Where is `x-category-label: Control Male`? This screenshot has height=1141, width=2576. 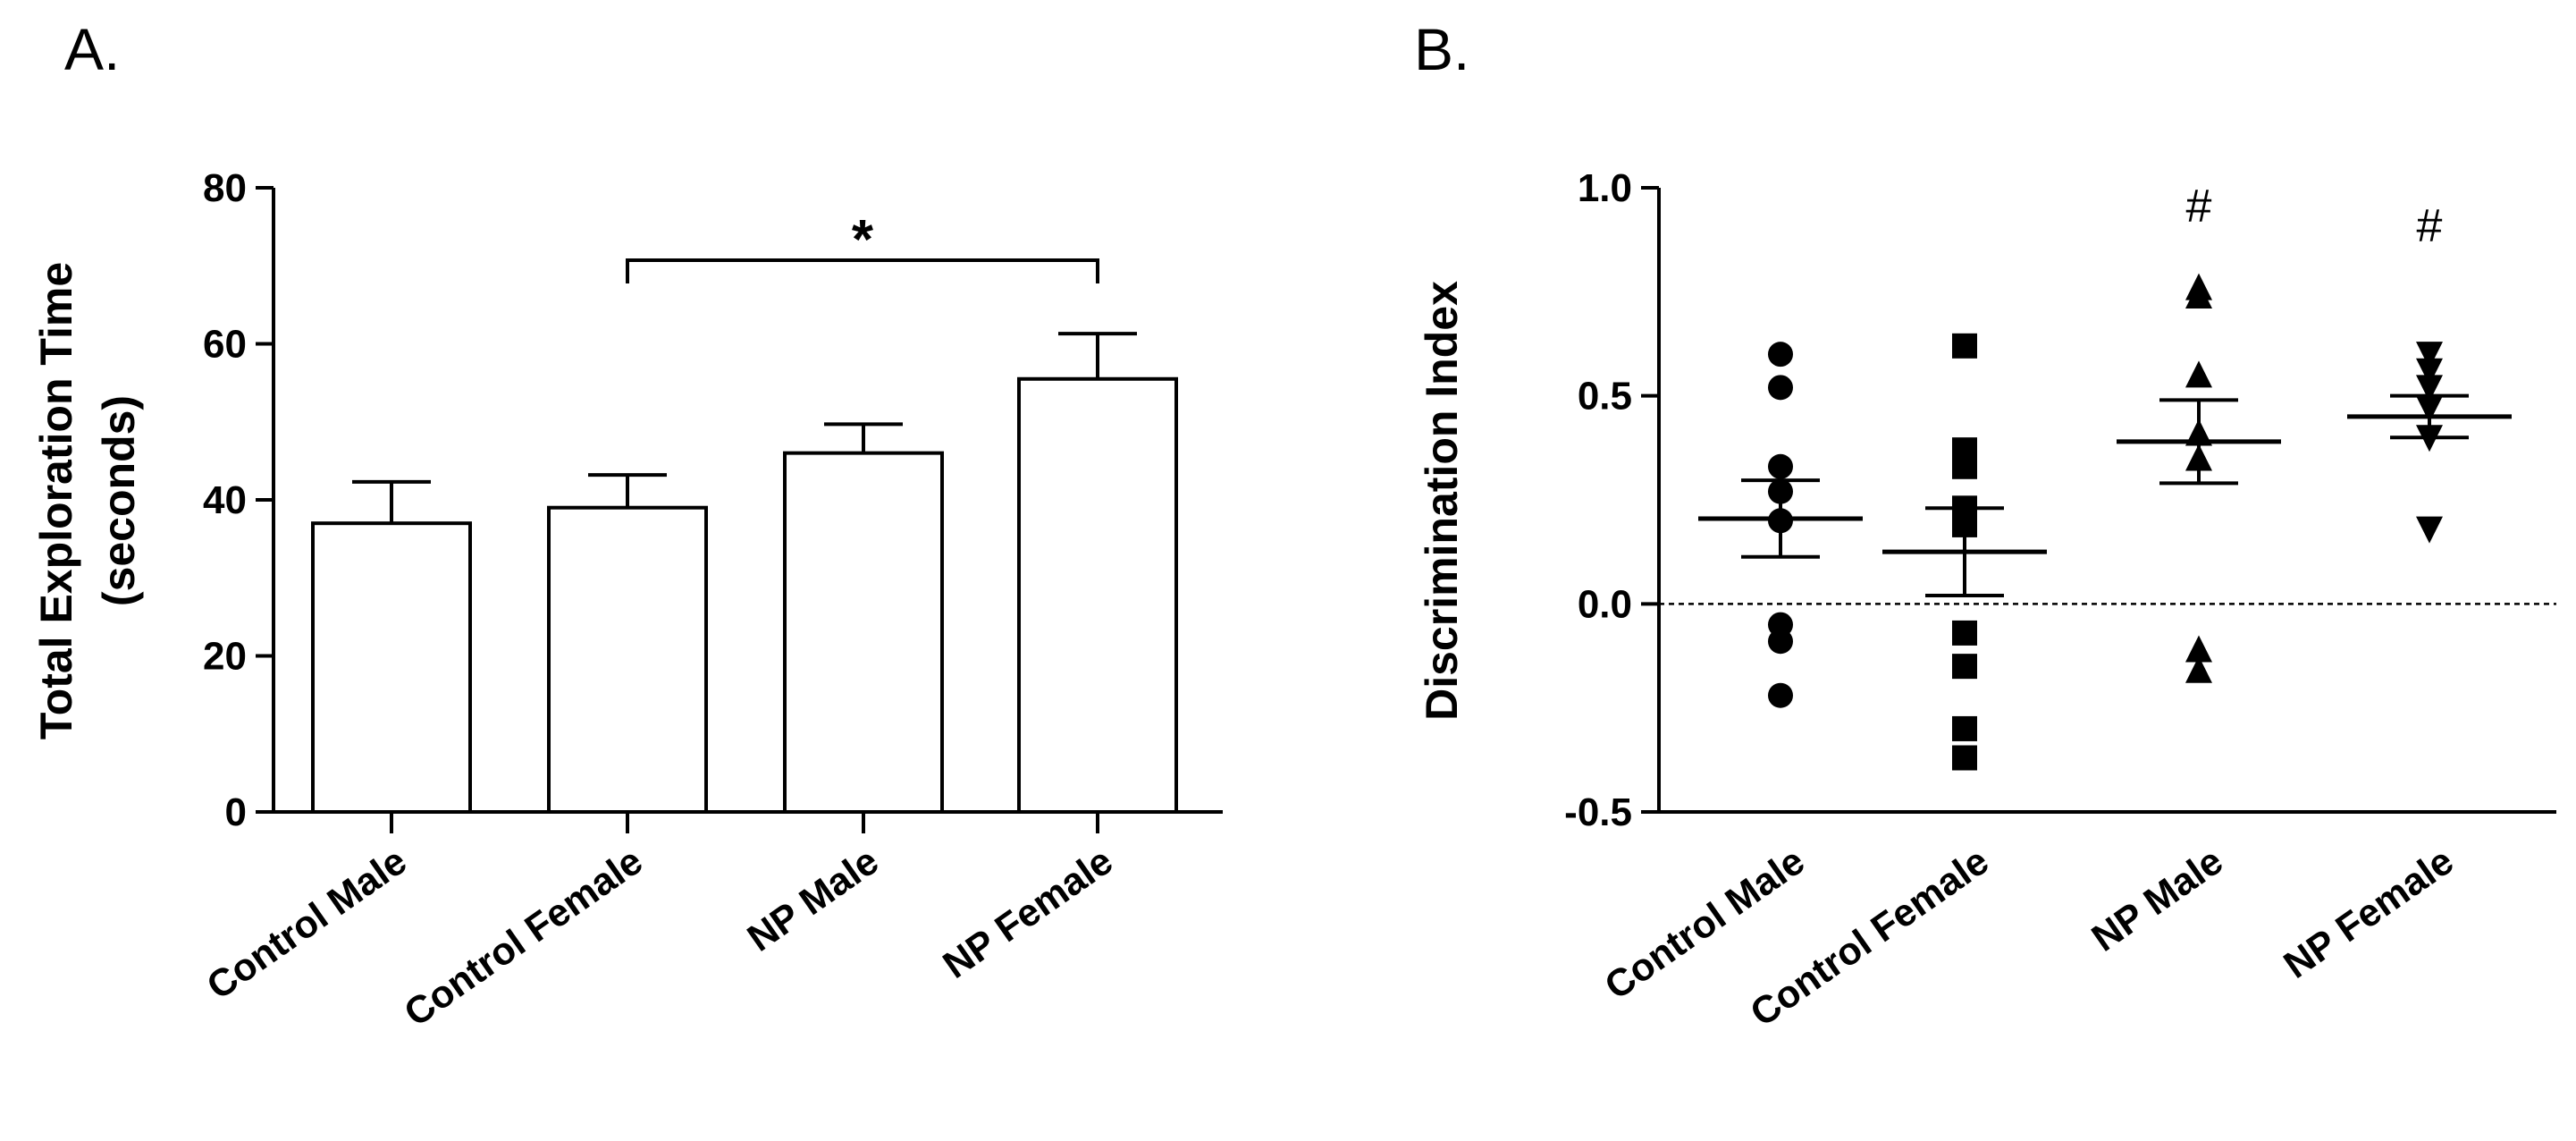
x-category-label: Control Male is located at coordinates (307, 924).